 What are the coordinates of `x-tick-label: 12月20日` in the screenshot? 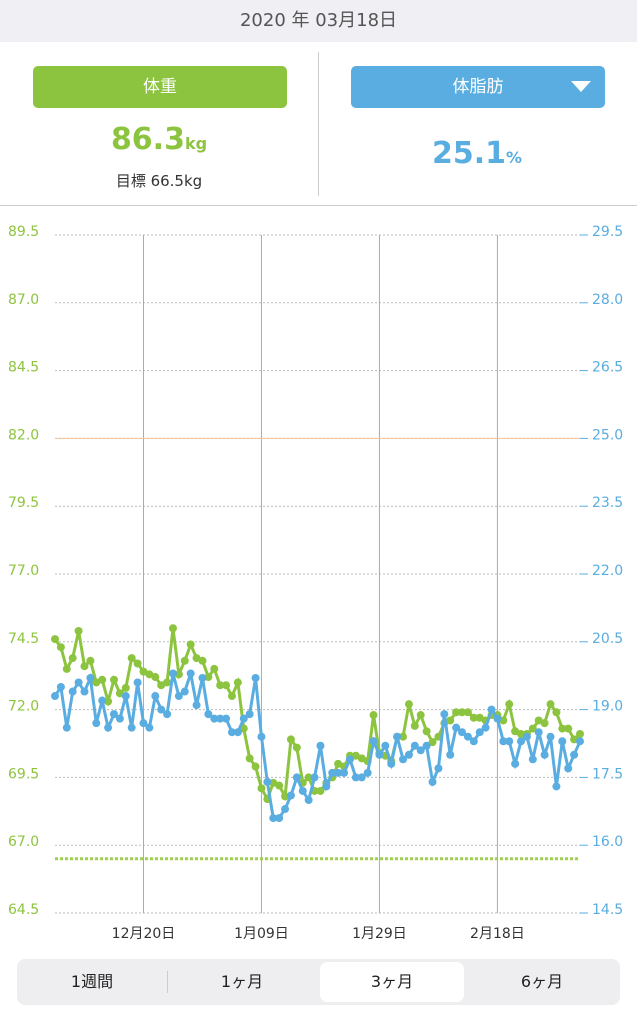 It's located at (144, 934).